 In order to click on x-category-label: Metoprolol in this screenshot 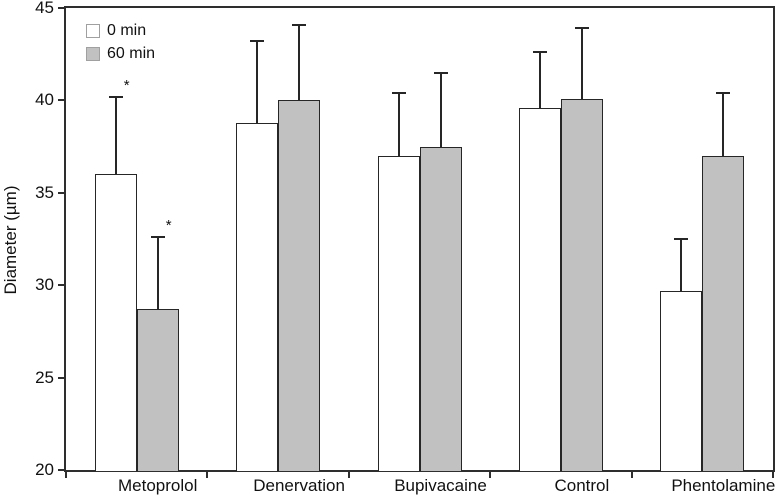, I will do `click(158, 485)`.